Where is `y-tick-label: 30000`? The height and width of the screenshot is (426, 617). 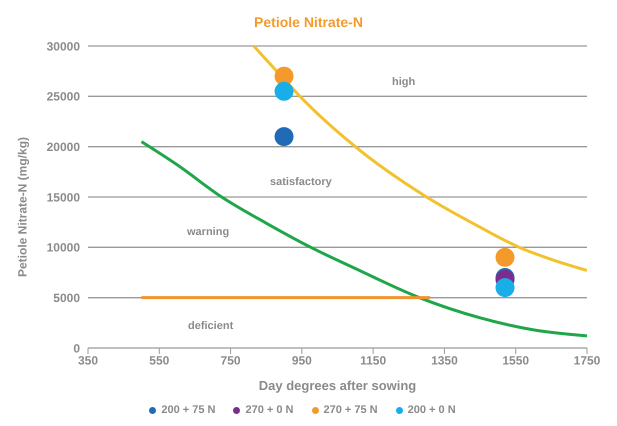
y-tick-label: 30000 is located at coordinates (63, 46).